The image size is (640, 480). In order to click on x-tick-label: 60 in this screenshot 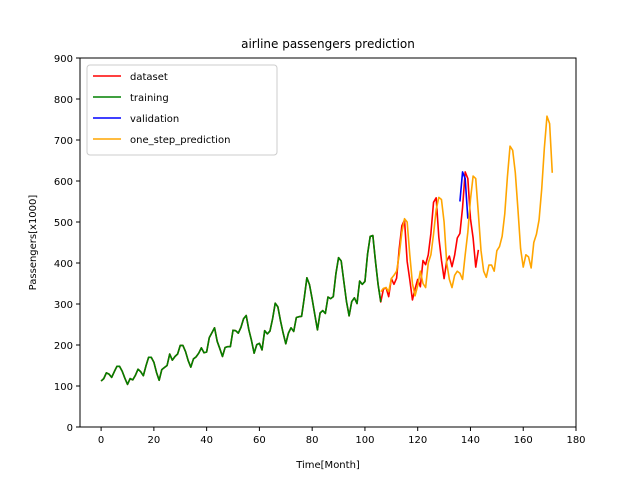, I will do `click(259, 440)`.